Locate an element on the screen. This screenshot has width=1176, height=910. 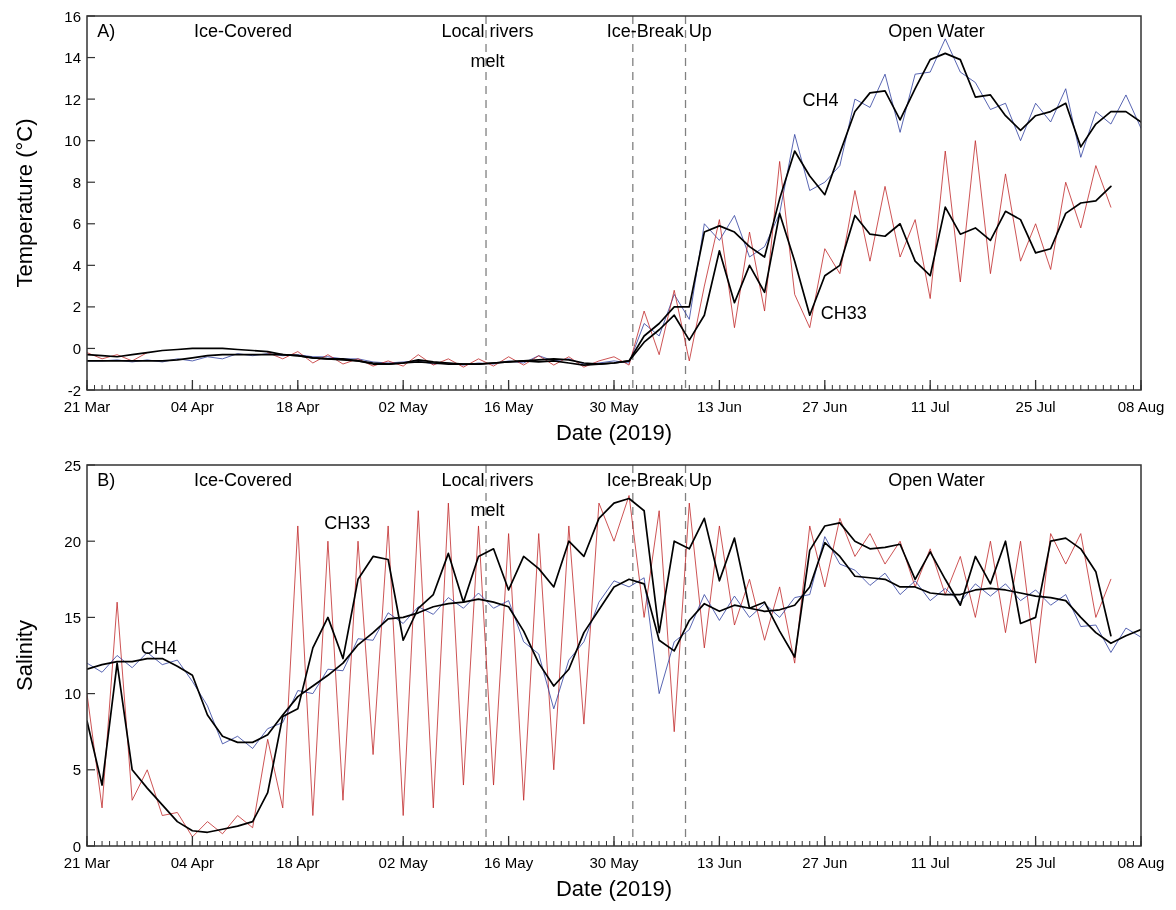
y-tick-label: 8 is located at coordinates (76, 182).